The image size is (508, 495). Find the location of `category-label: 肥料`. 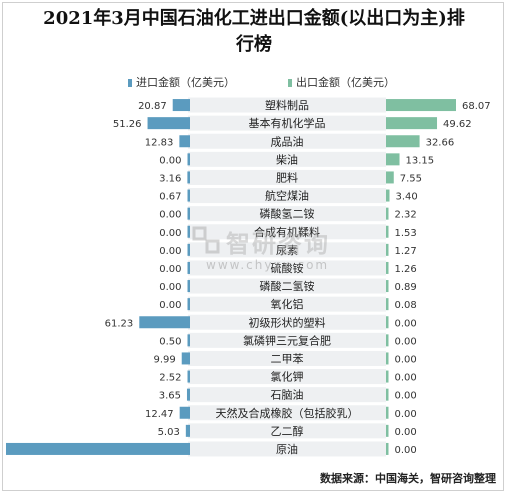

category-label: 肥料 is located at coordinates (287, 177).